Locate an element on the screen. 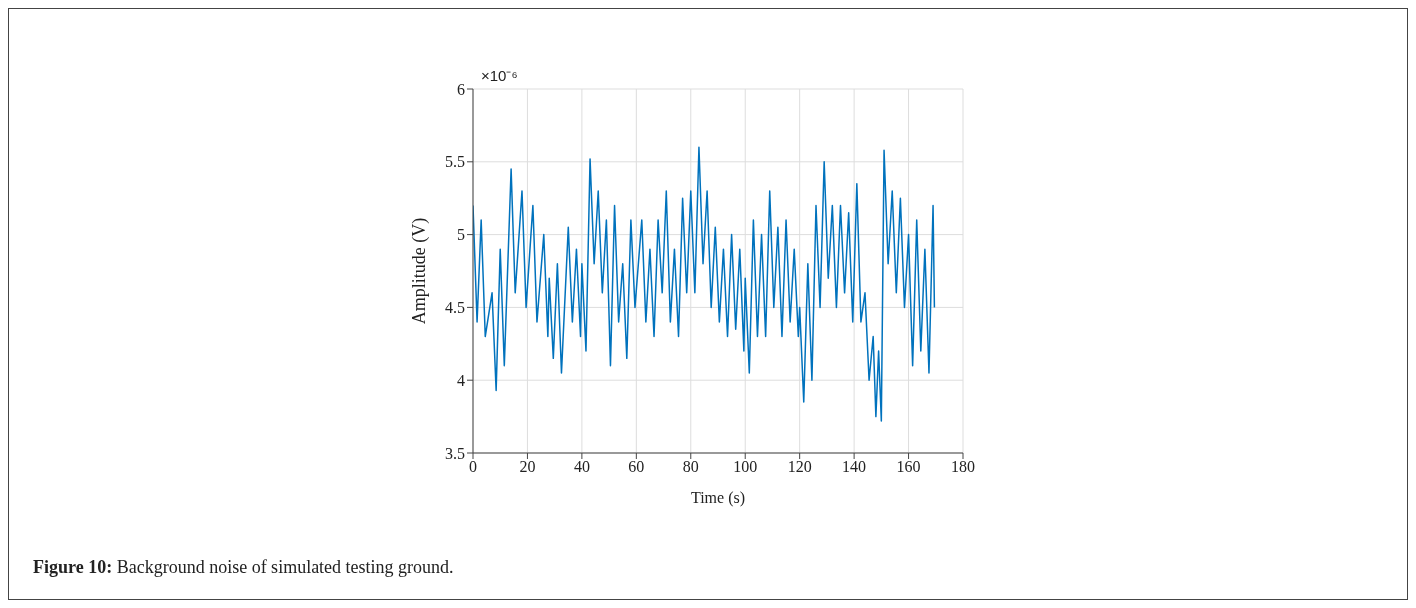  x-tick-label: 140 is located at coordinates (854, 467).